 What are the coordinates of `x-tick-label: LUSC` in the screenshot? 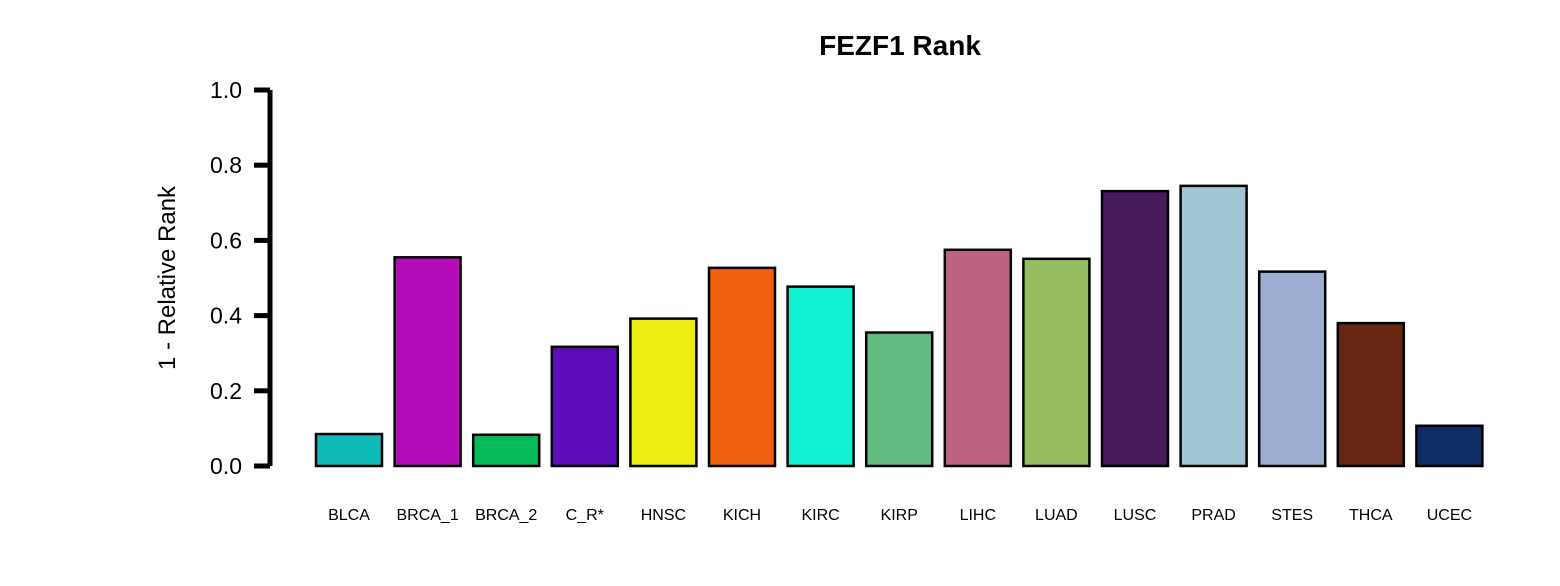 It's located at (1135, 515).